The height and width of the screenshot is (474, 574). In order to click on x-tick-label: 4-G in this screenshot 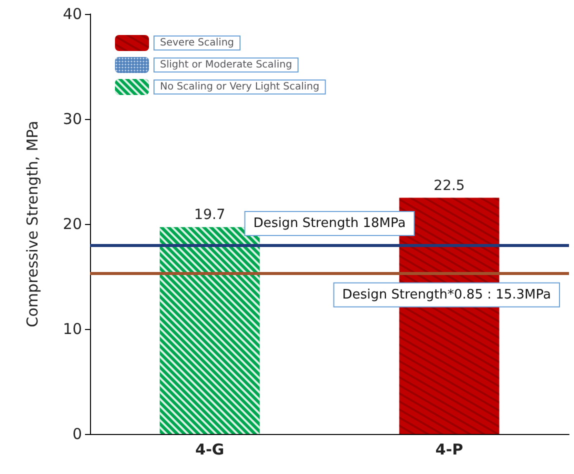, I will do `click(209, 449)`.